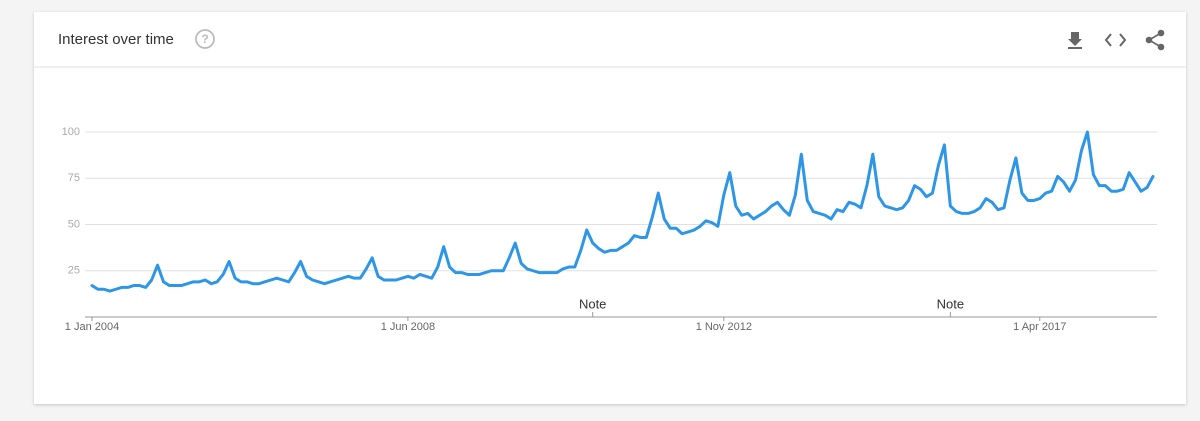 The height and width of the screenshot is (421, 1200). Describe the element at coordinates (74, 224) in the screenshot. I see `y-tick-label: 50` at that location.